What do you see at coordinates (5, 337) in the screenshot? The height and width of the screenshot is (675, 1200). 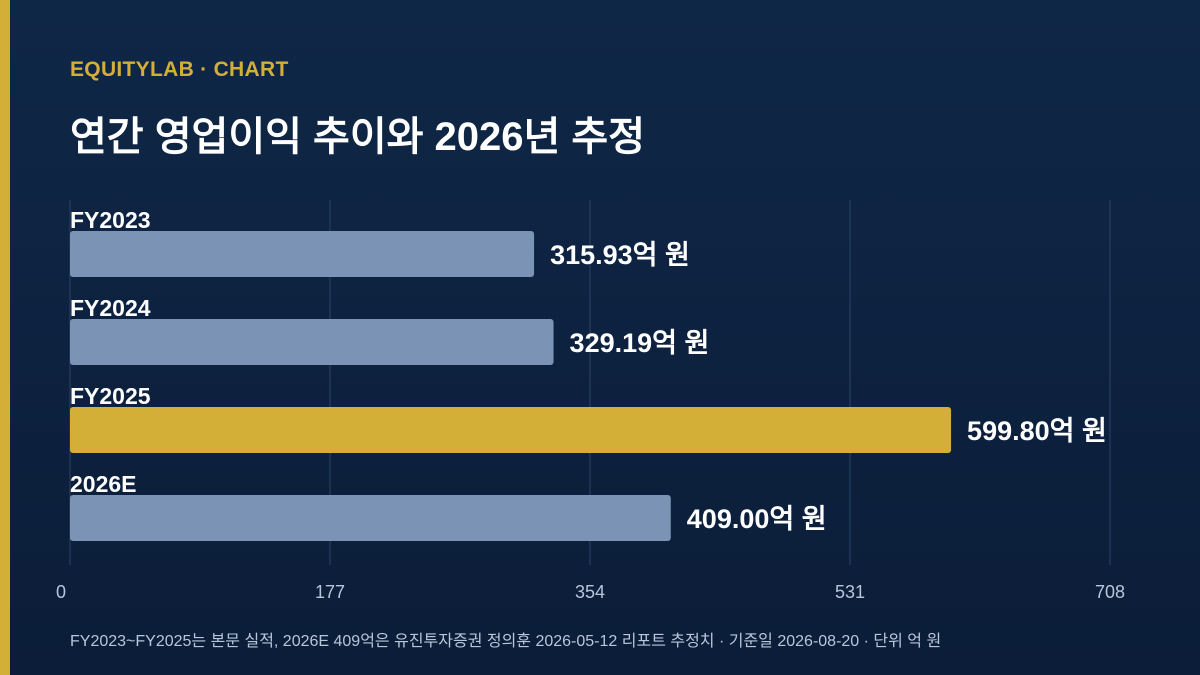 I see `accent-bar` at bounding box center [5, 337].